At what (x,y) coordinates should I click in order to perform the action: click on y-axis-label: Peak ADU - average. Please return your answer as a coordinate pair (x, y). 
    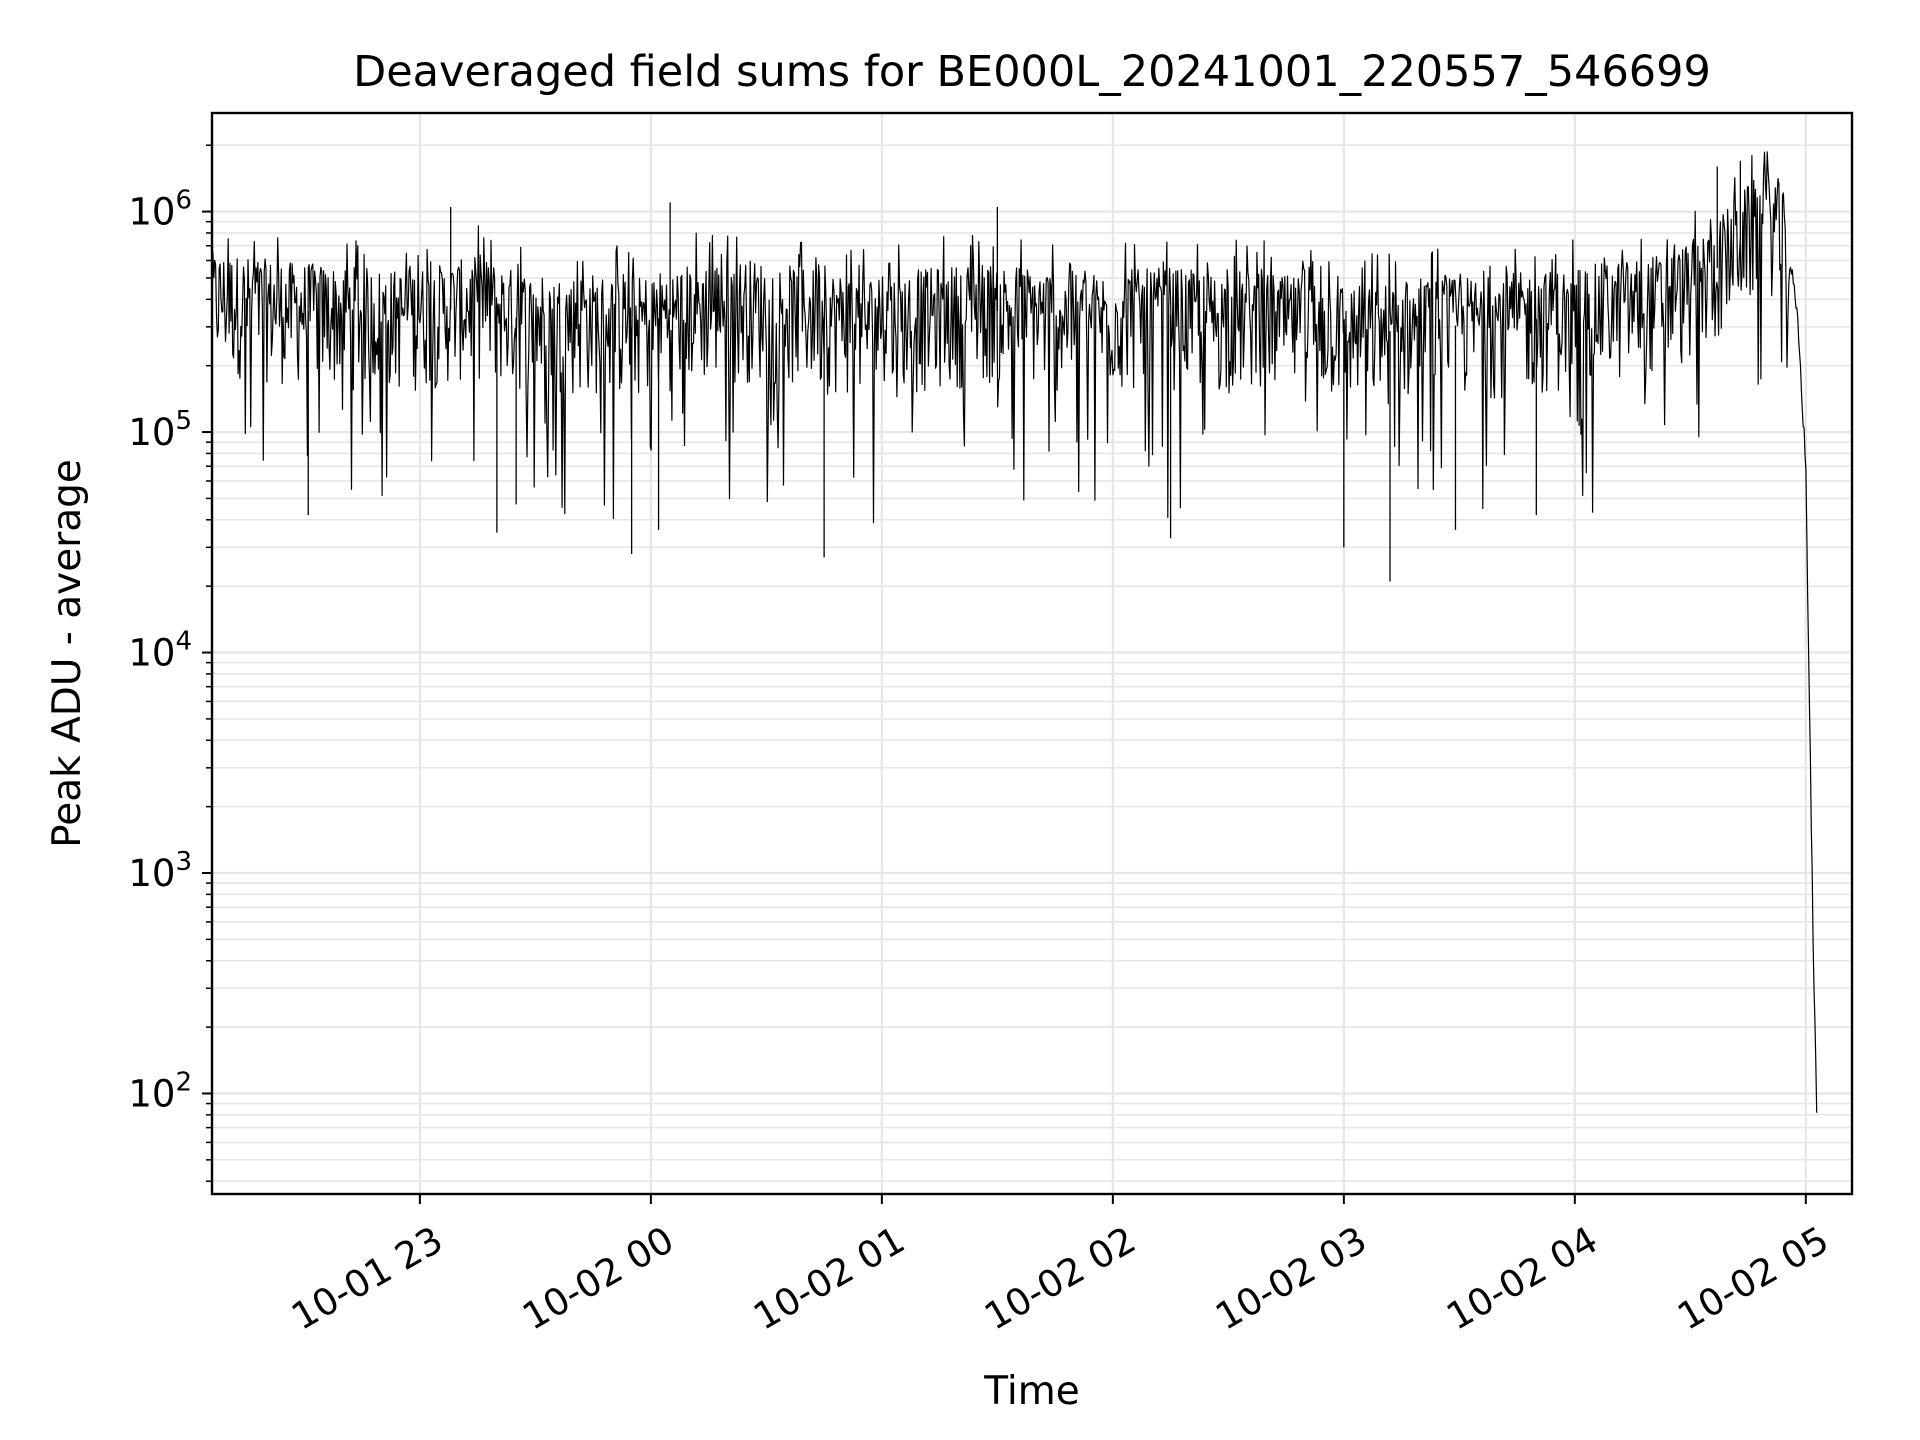
    Looking at the image, I should click on (67, 653).